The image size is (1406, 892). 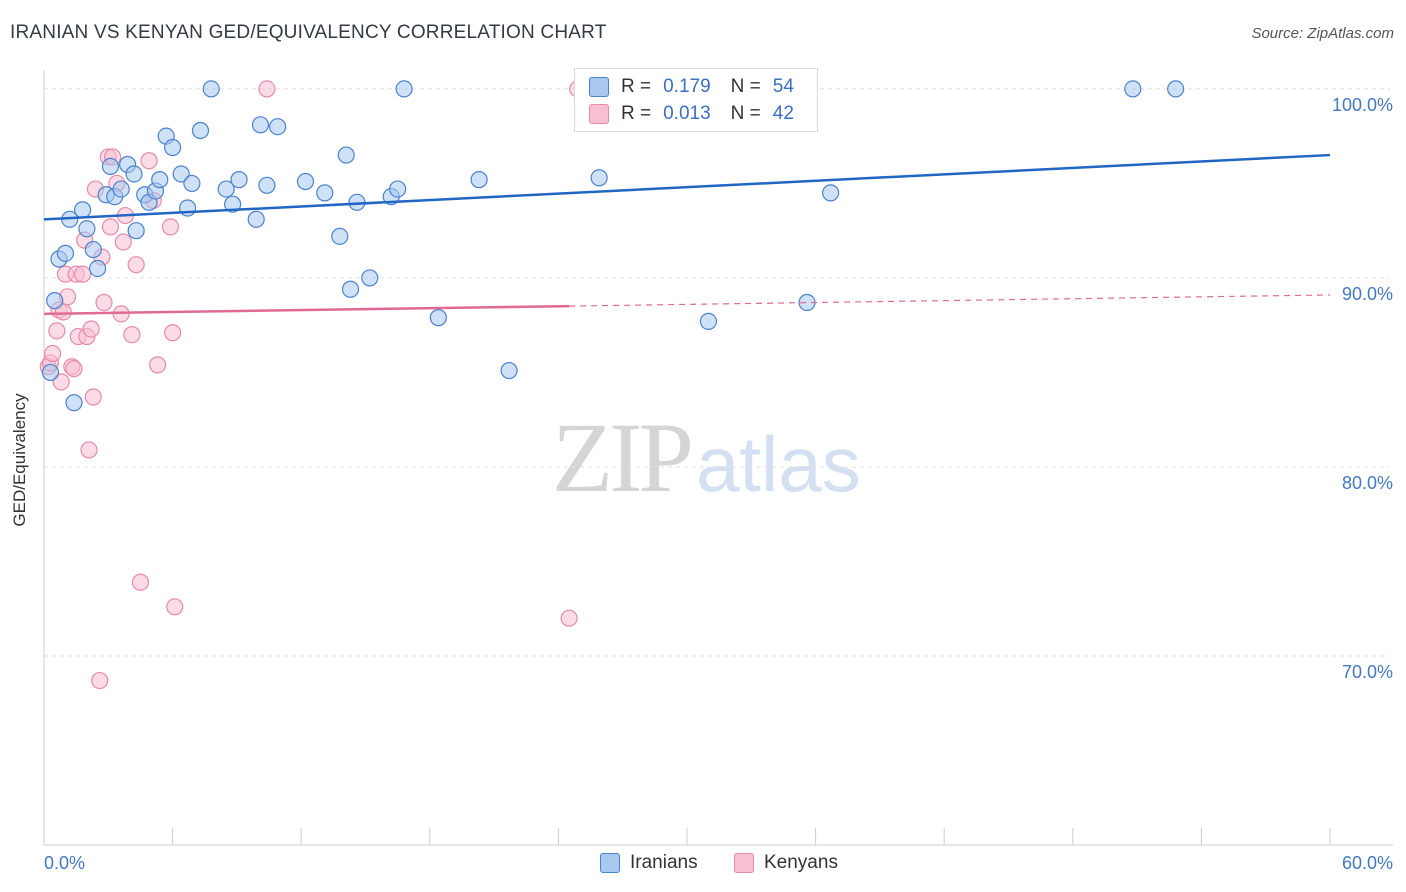 What do you see at coordinates (1322, 33) in the screenshot?
I see `source-label: Source: ZipAtlas.com` at bounding box center [1322, 33].